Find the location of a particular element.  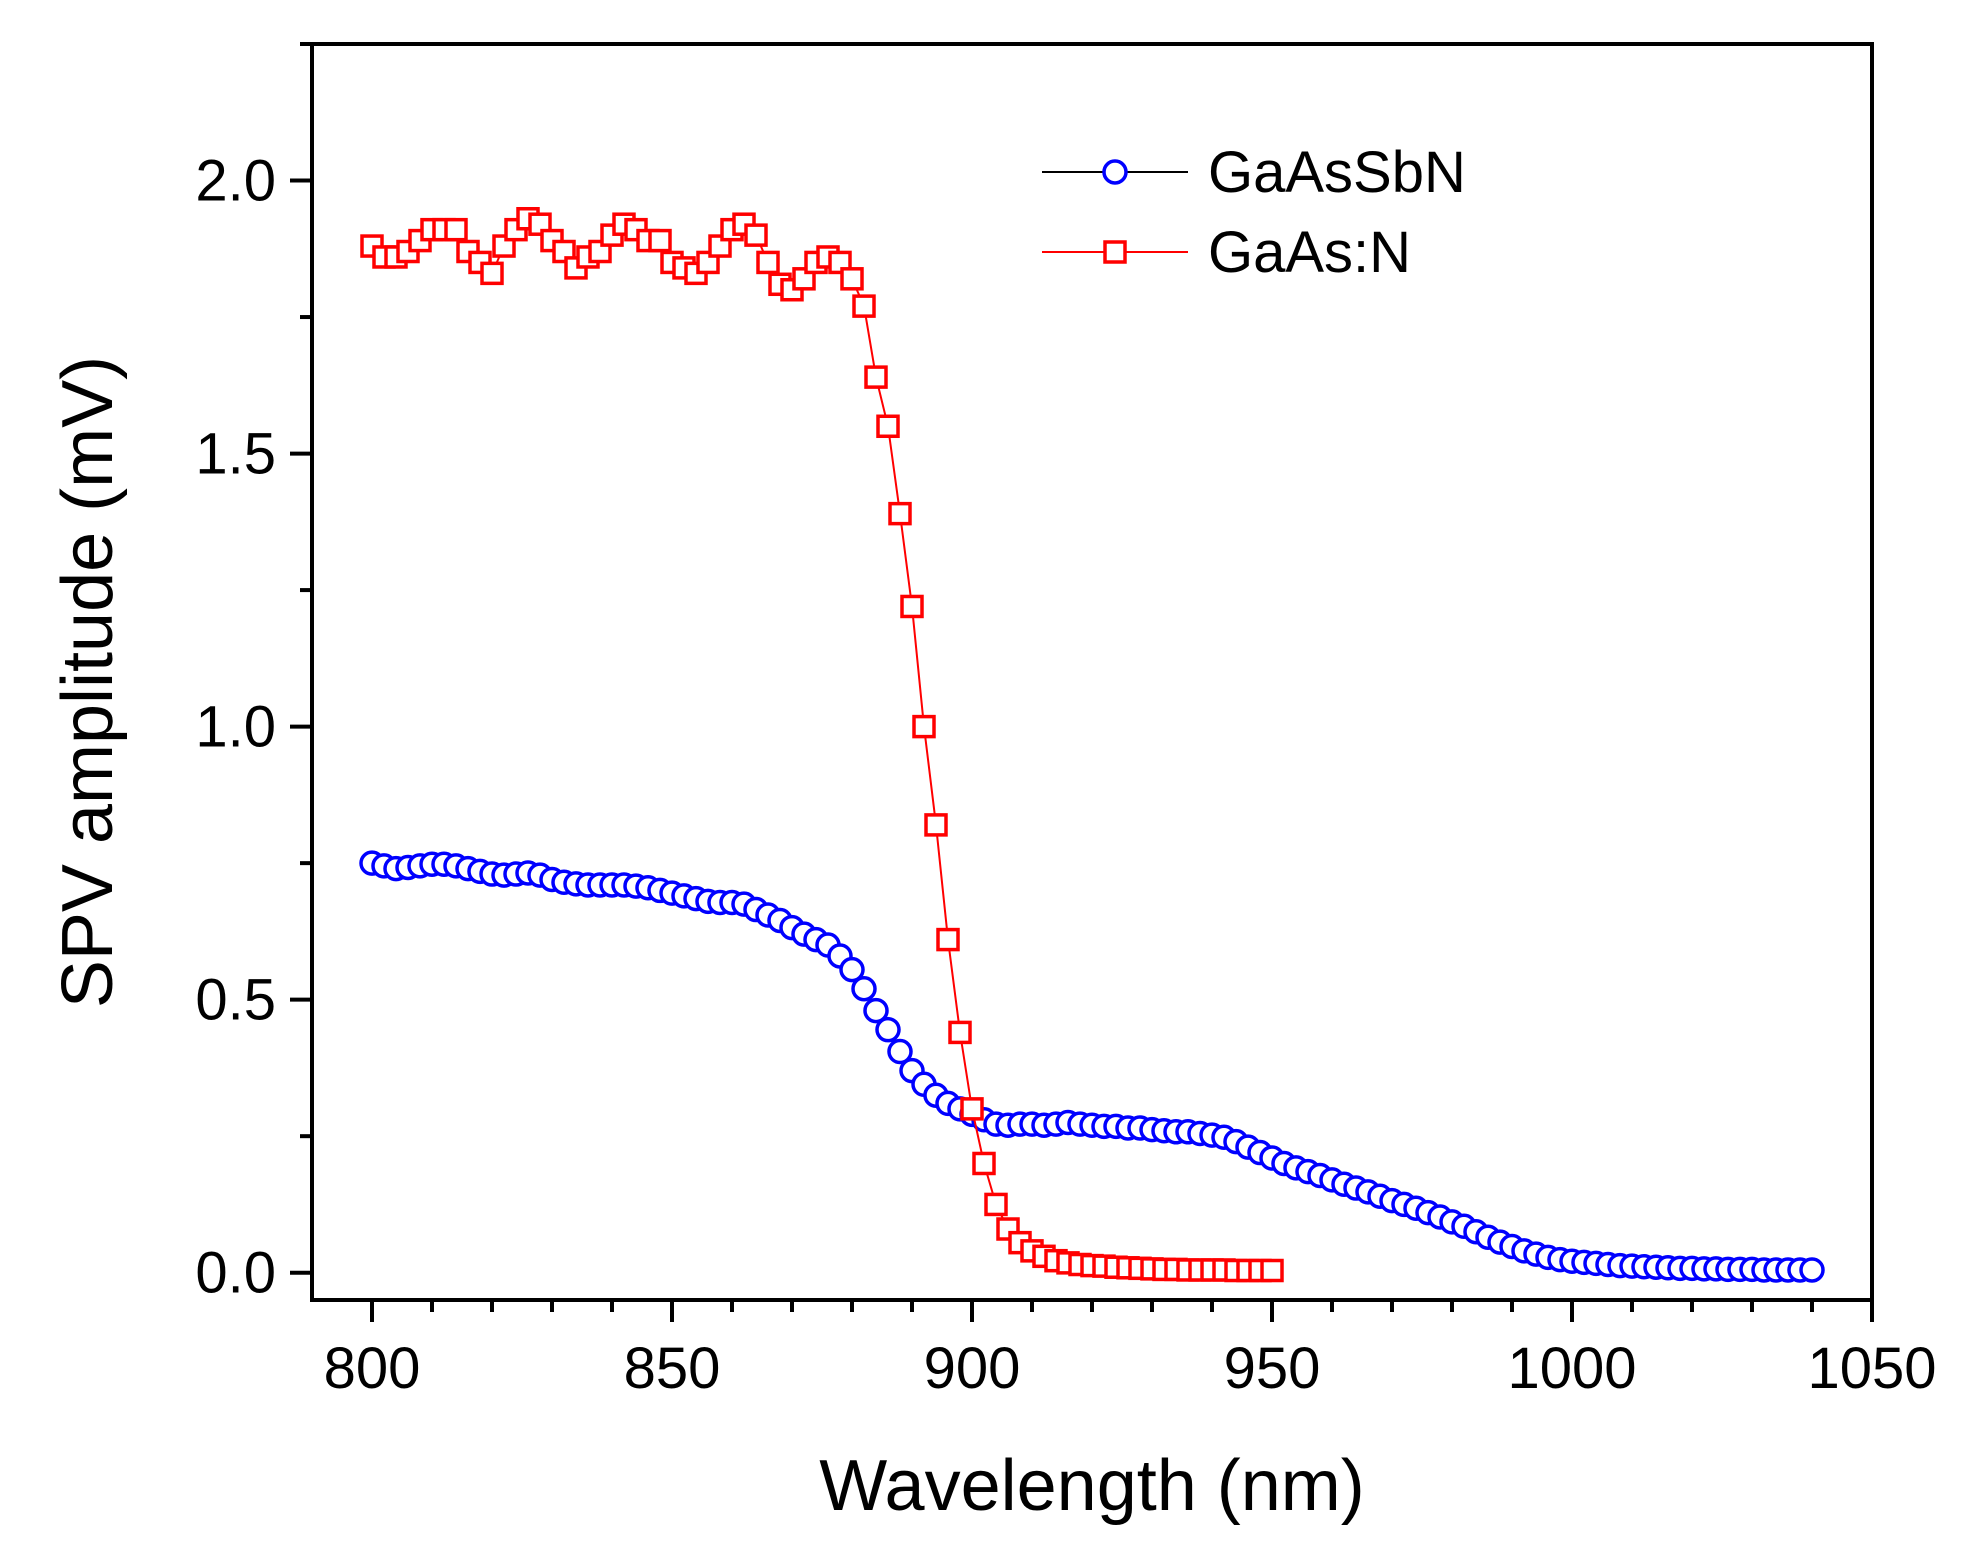

legend-item: GaAsSbN is located at coordinates (1254, 172).